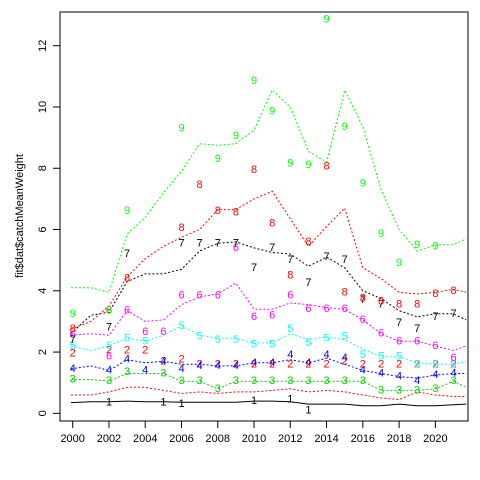  What do you see at coordinates (363, 439) in the screenshot?
I see `x-tick-label: 2016` at bounding box center [363, 439].